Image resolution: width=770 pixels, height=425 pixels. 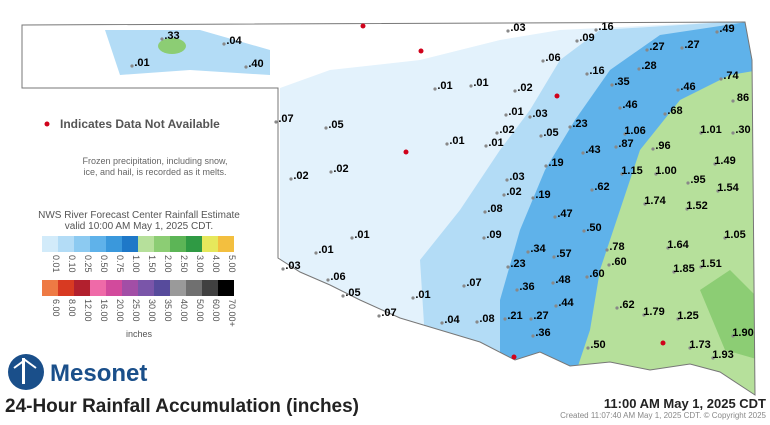 I want to click on station-value: .43, so click(x=592, y=150).